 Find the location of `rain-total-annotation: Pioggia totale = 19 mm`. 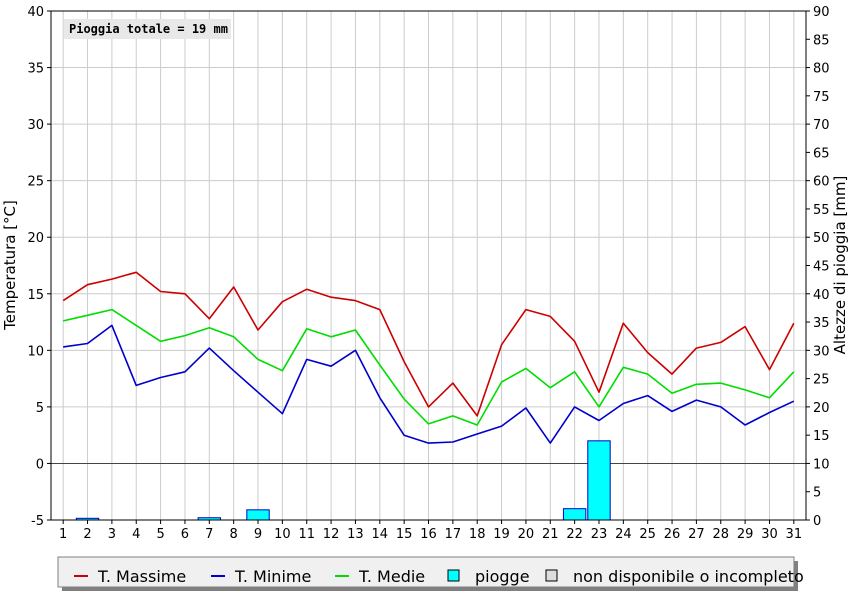

rain-total-annotation: Pioggia totale = 19 mm is located at coordinates (148, 29).